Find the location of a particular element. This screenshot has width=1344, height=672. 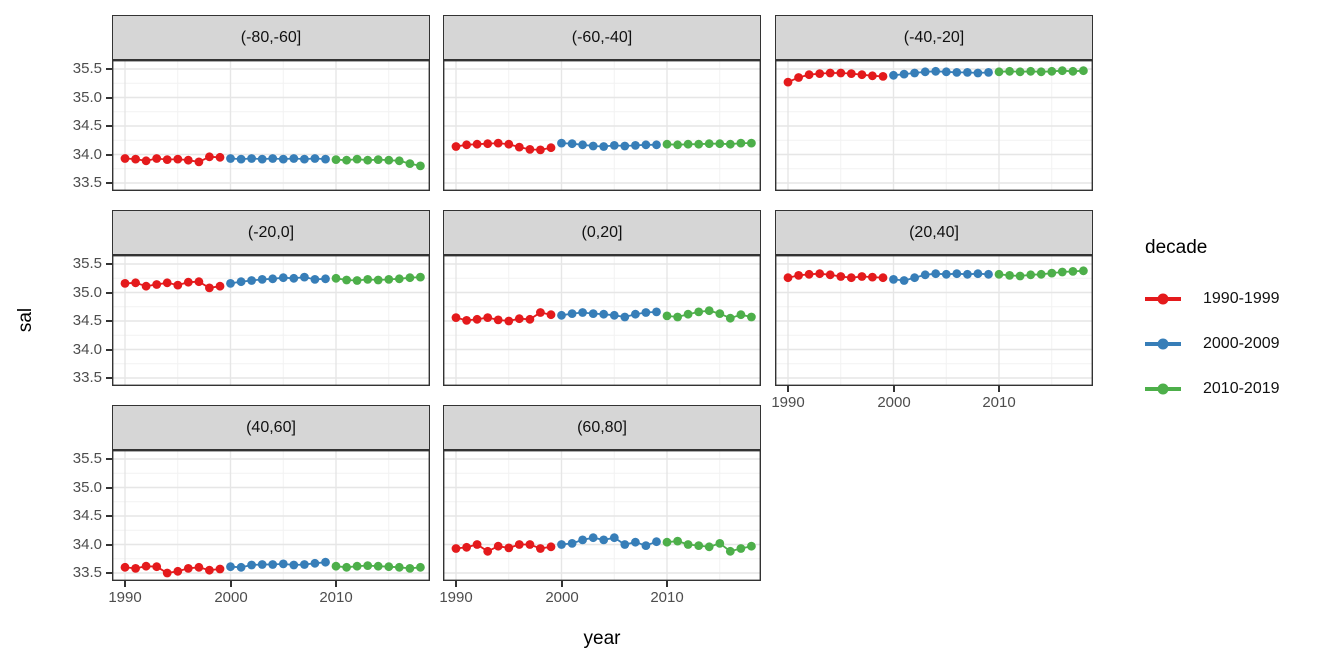

facet-strip-label: (0,20] is located at coordinates (602, 232).